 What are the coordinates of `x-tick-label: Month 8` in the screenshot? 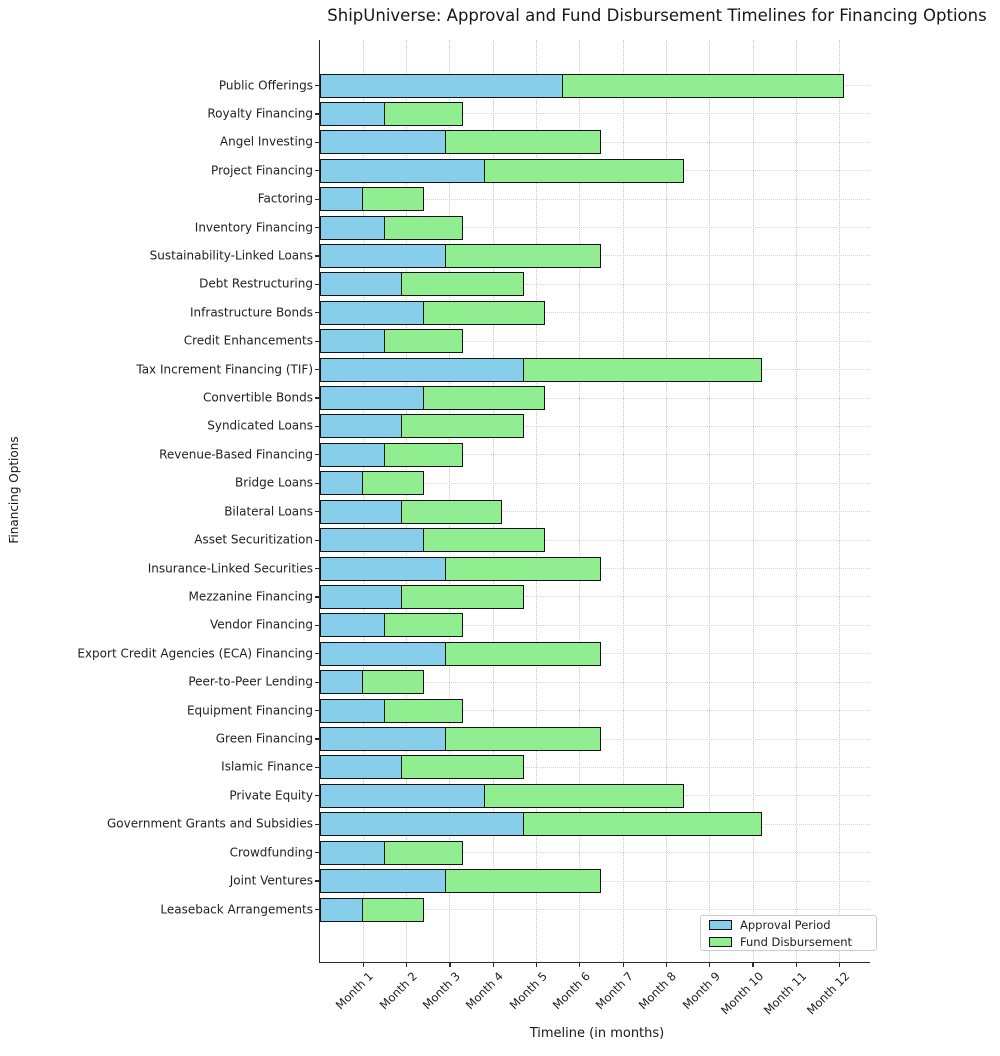 It's located at (658, 991).